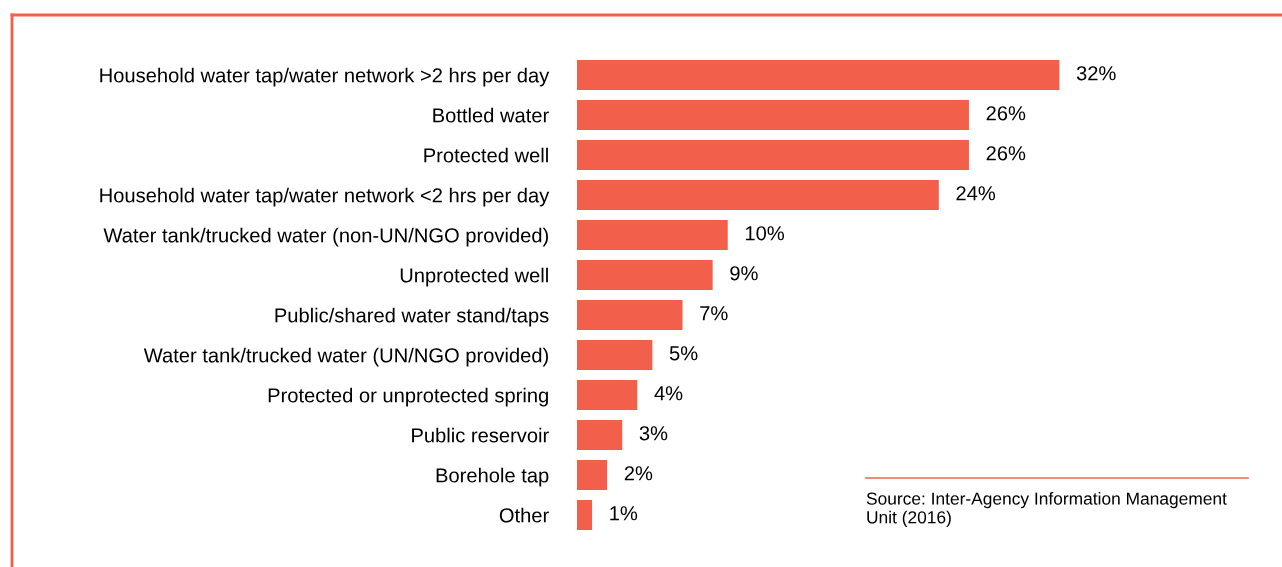  Describe the element at coordinates (744, 273) in the screenshot. I see `data-label: 9%` at that location.